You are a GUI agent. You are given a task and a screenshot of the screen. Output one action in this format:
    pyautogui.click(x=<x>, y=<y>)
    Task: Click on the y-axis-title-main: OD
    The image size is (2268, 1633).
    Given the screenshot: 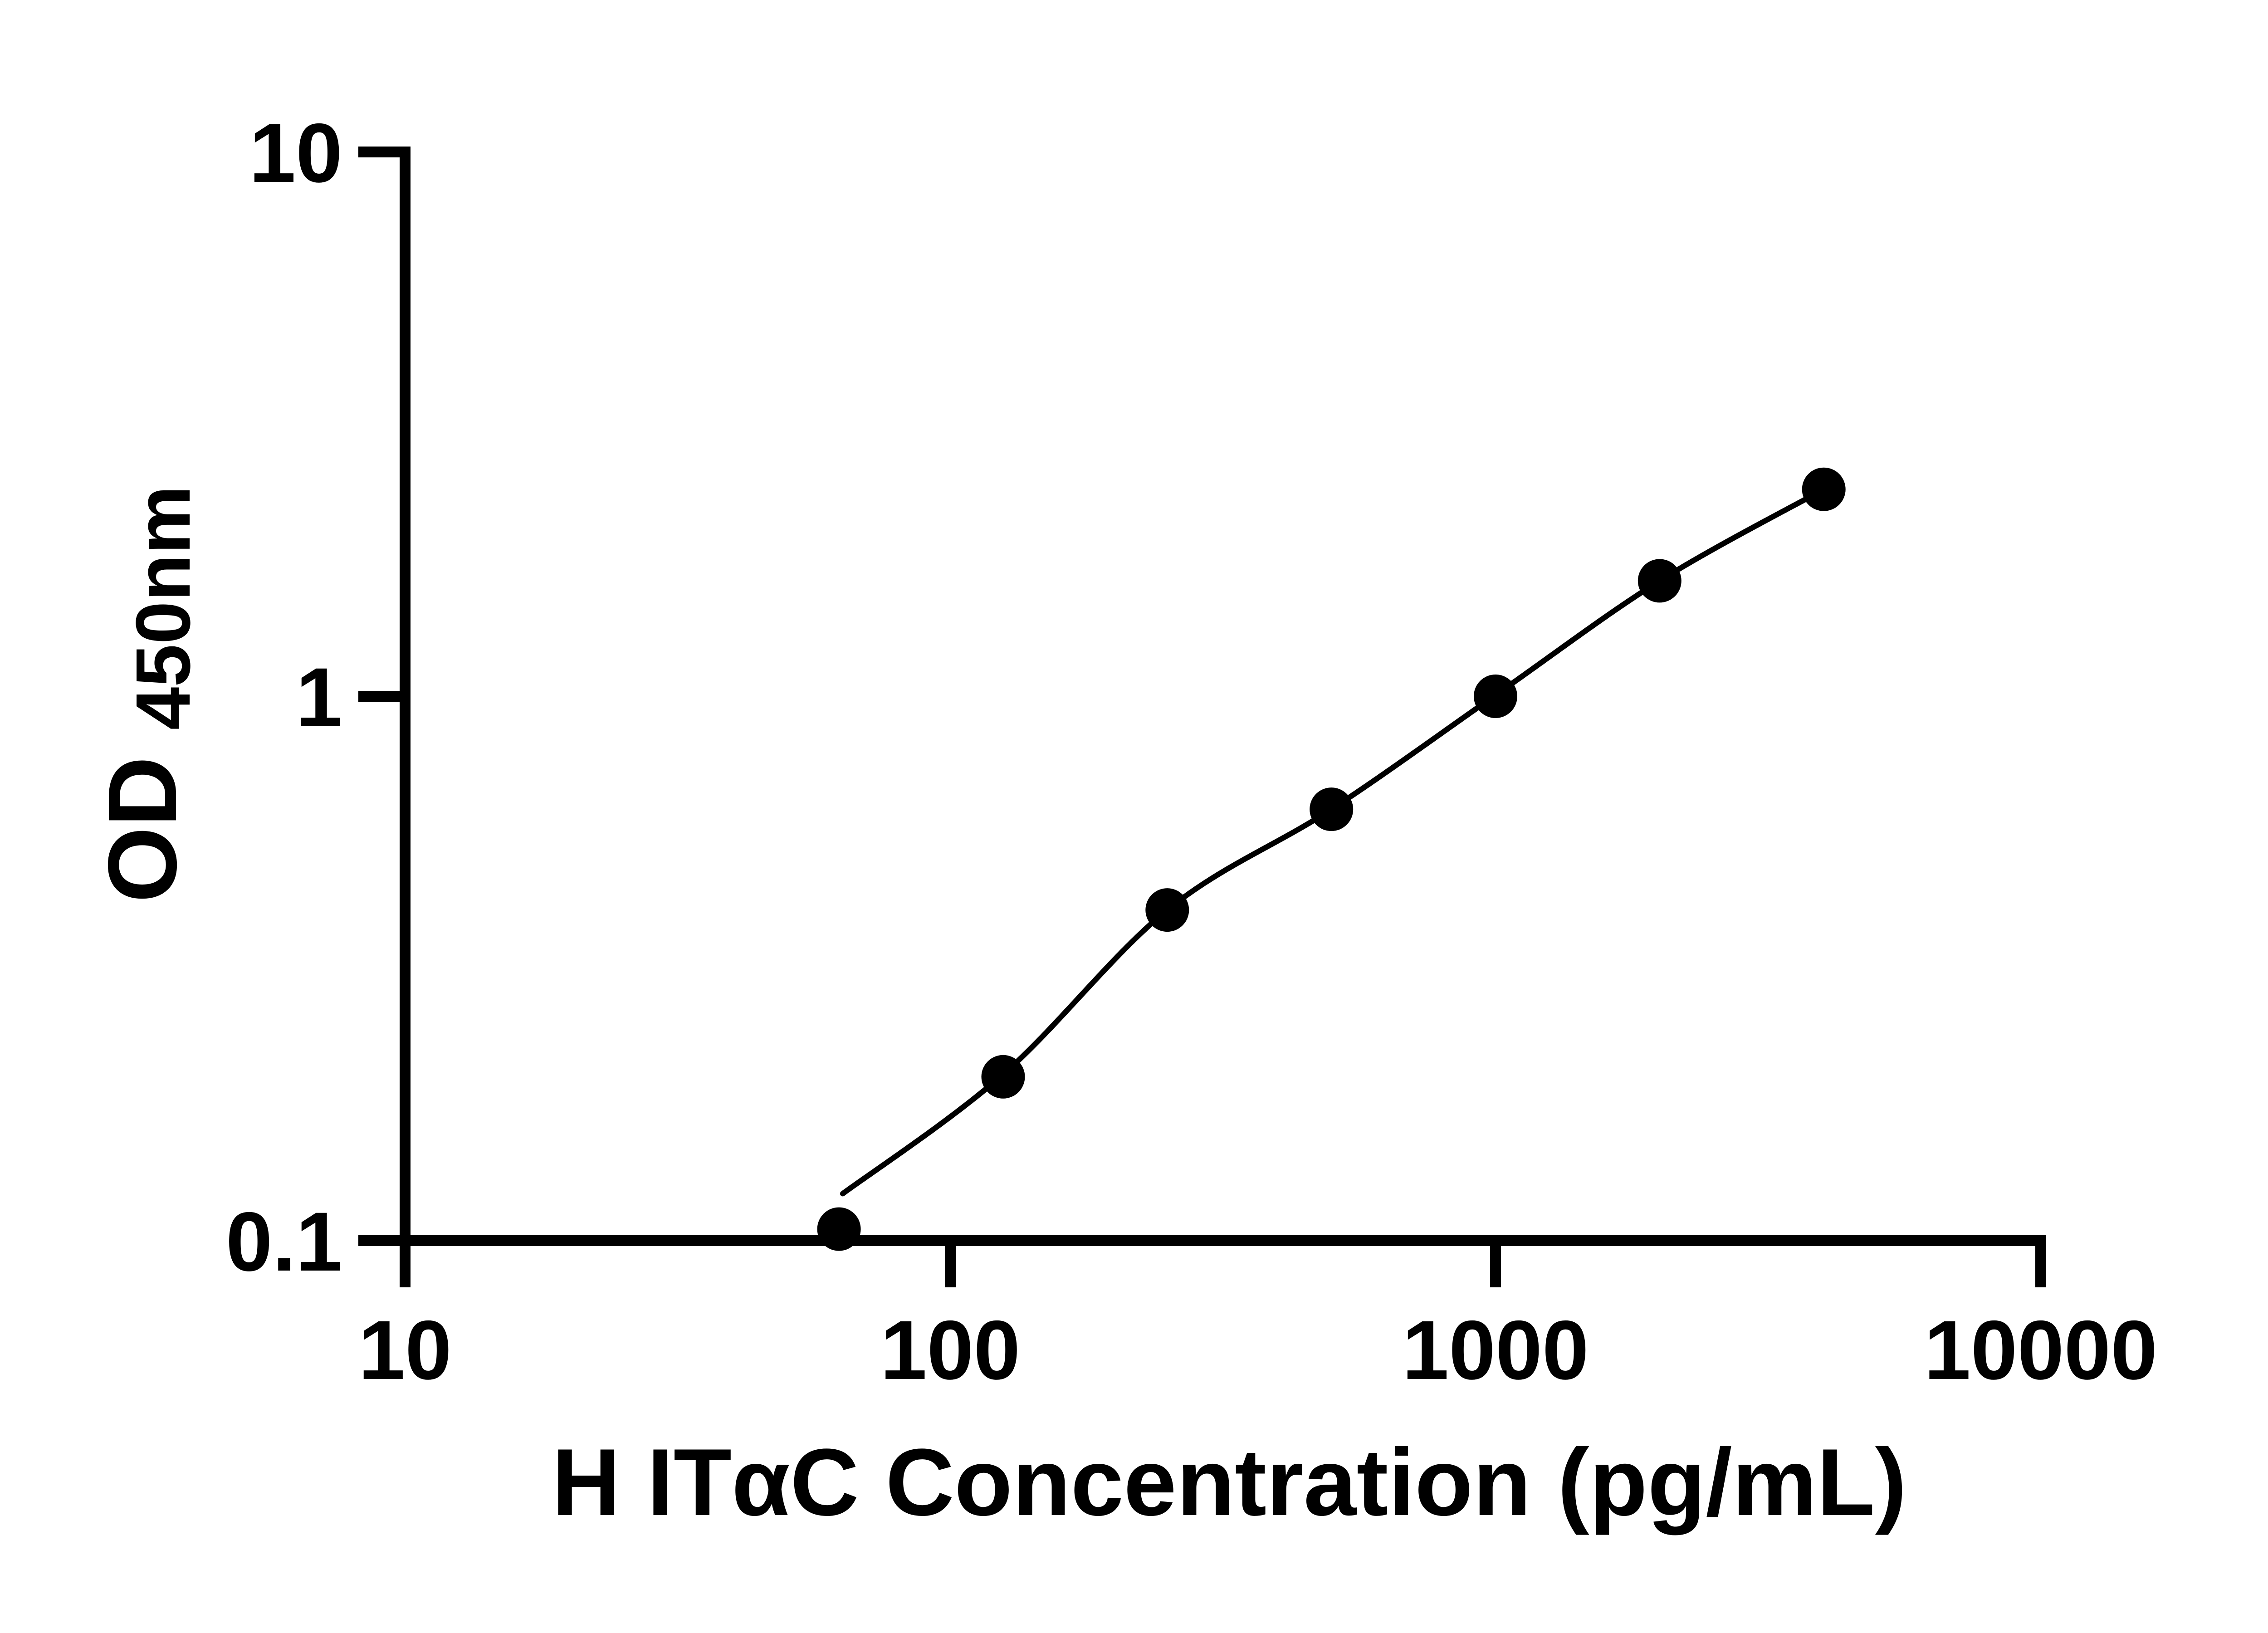 What is the action you would take?
    pyautogui.click(x=143, y=830)
    